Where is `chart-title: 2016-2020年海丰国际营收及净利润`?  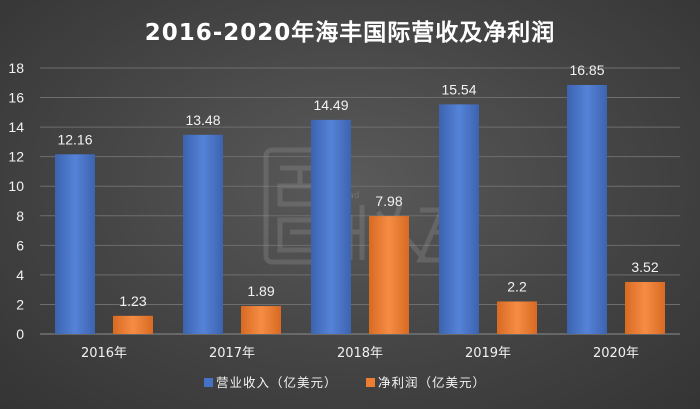
chart-title: 2016-2020年海丰国际营收及净利润 is located at coordinates (350, 32).